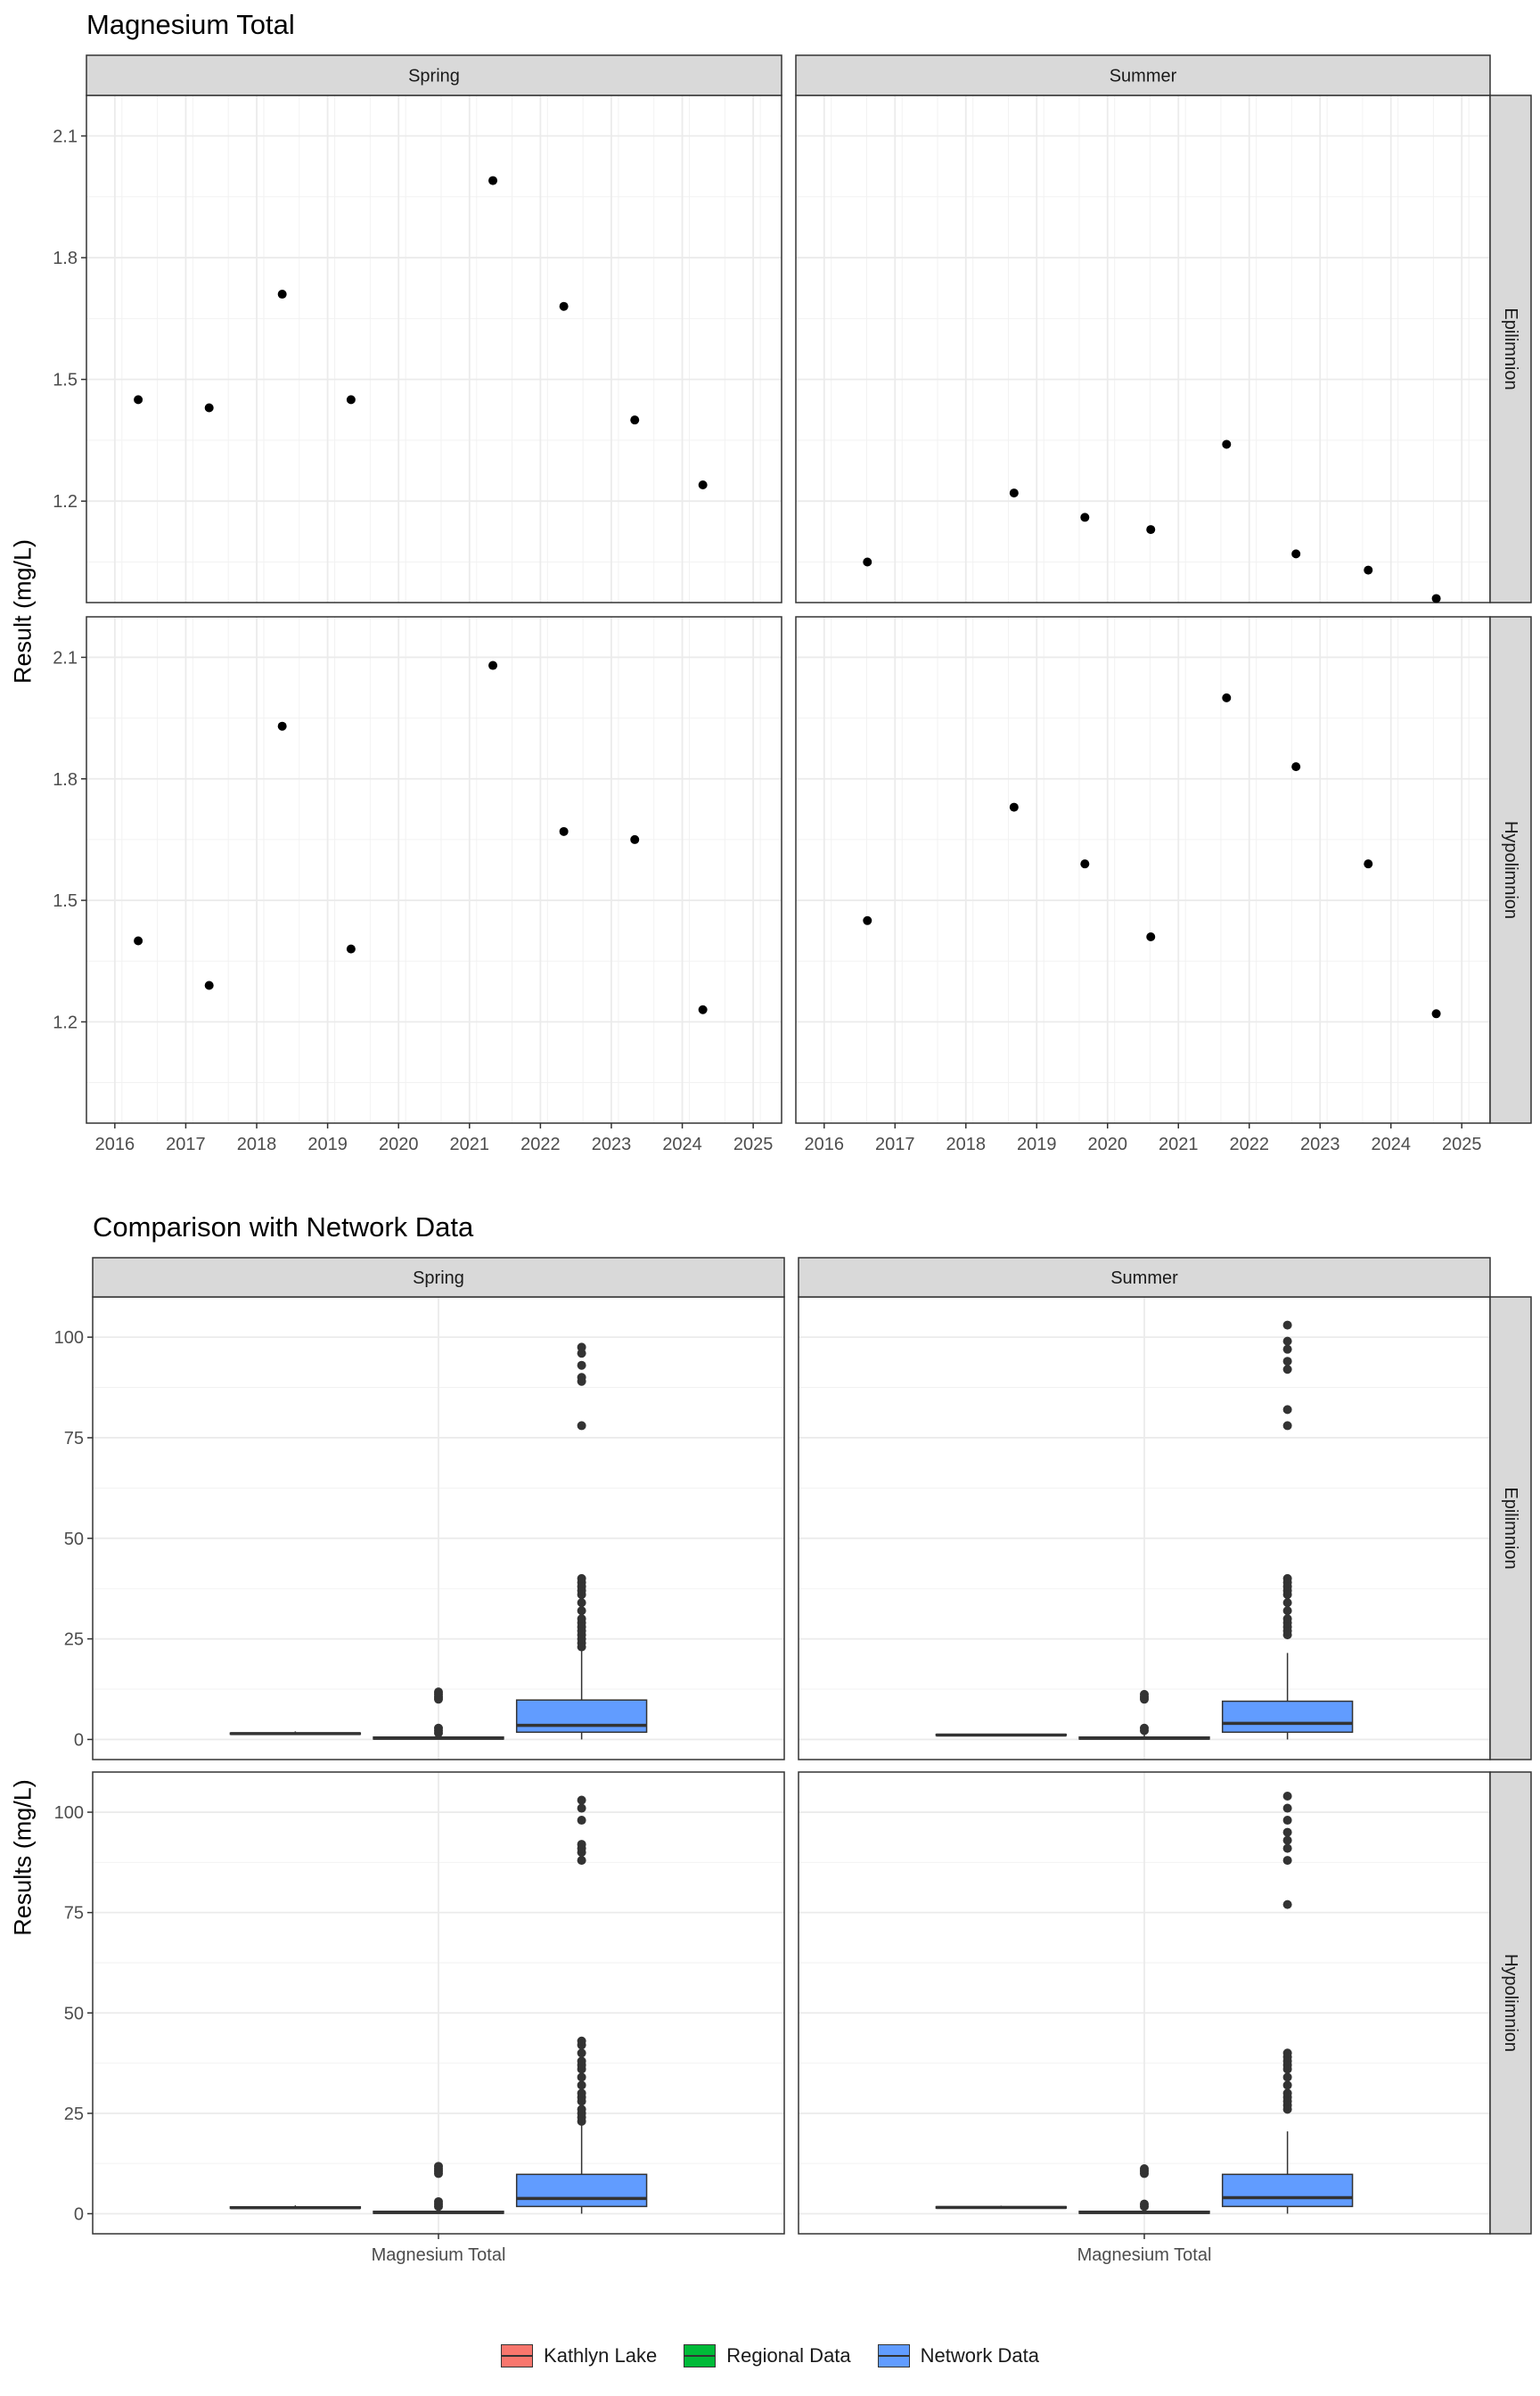 This screenshot has height=2396, width=1540. Describe the element at coordinates (79, 1740) in the screenshot. I see `y-tick-label: 0` at that location.